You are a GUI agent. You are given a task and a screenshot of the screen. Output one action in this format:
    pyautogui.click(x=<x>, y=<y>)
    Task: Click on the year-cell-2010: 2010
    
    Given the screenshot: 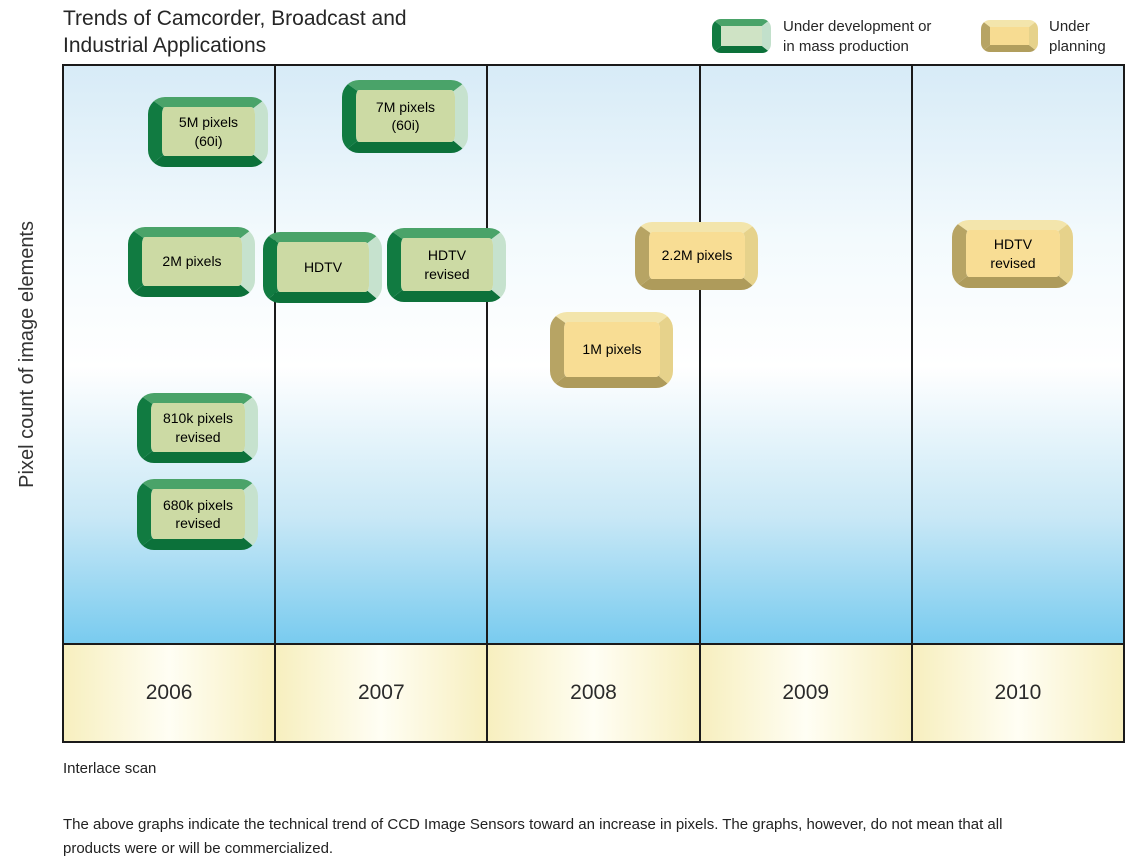 What is the action you would take?
    pyautogui.click(x=1018, y=693)
    